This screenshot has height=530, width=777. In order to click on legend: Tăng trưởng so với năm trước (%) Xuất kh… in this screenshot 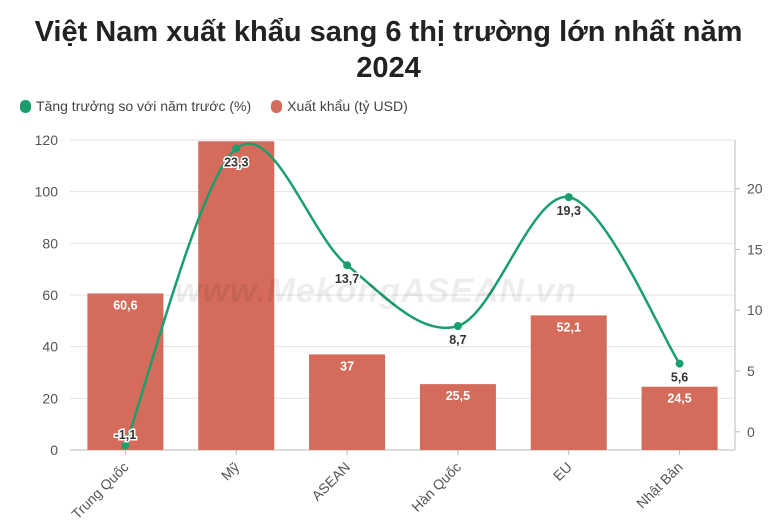, I will do `click(214, 106)`.